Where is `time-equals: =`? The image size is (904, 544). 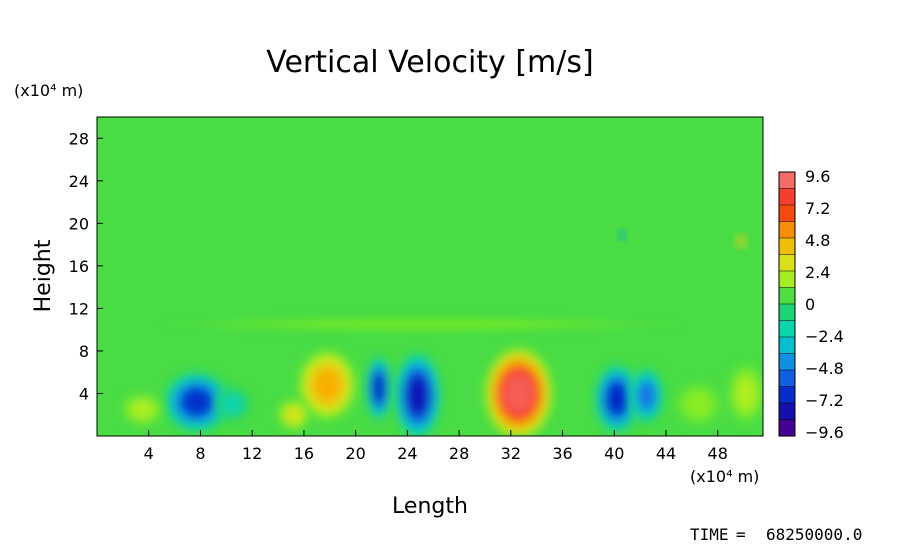
time-equals: = is located at coordinates (741, 534).